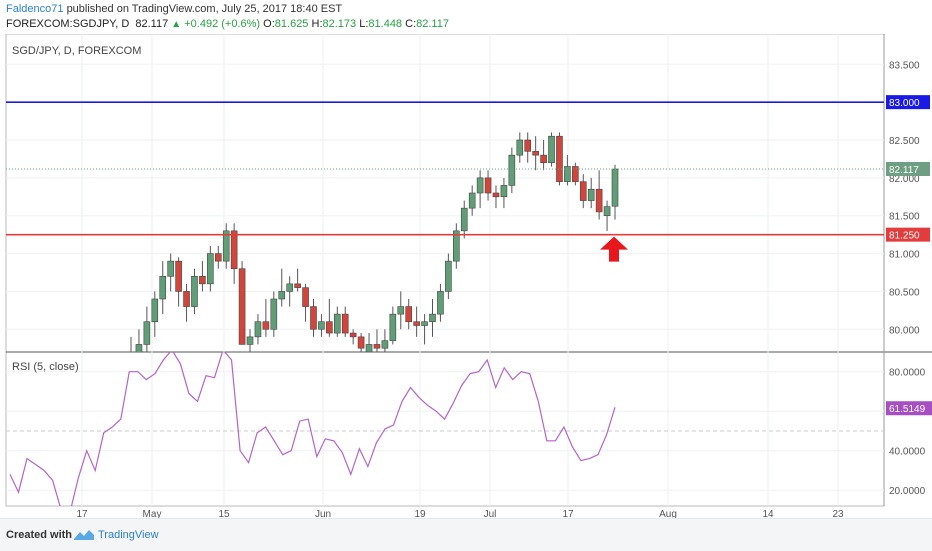 The width and height of the screenshot is (932, 551). Describe the element at coordinates (907, 373) in the screenshot. I see `rsi-tick-label: 80.0000` at that location.